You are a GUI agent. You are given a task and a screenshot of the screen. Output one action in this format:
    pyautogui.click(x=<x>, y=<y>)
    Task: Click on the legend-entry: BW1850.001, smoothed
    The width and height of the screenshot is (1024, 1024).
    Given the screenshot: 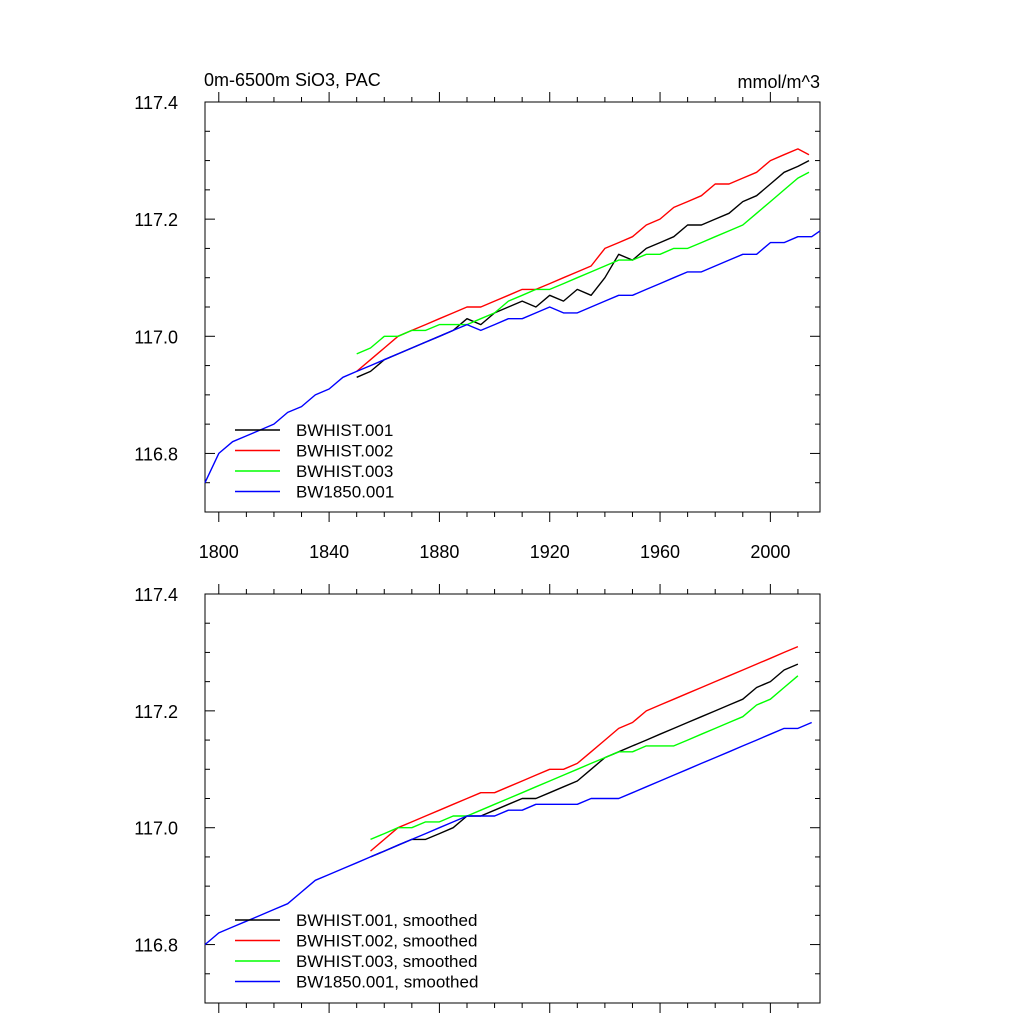 What is the action you would take?
    pyautogui.click(x=387, y=982)
    